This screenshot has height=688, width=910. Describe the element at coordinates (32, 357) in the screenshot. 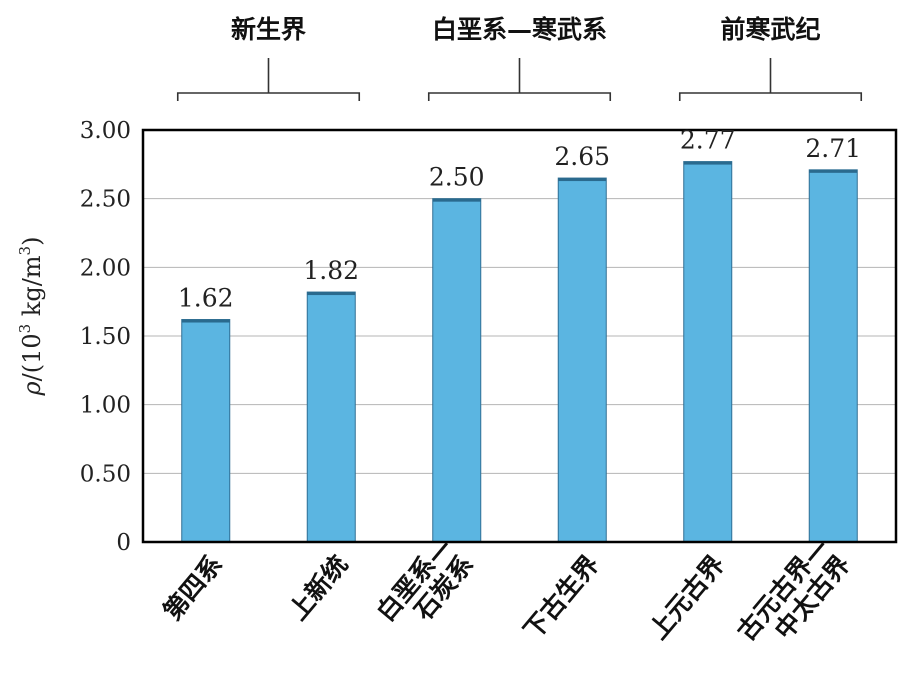

I see `y-axis-prefix: /(10` at that location.